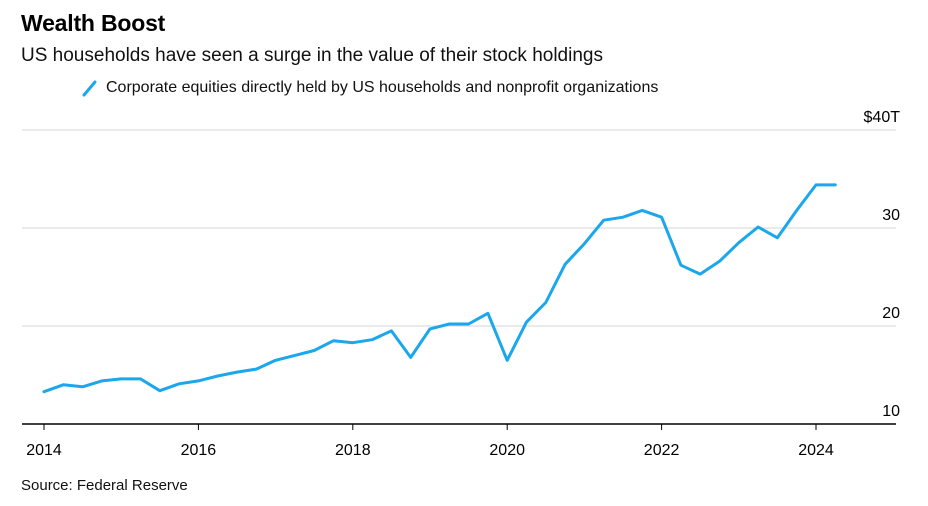  I want to click on source-note: Source: Federal Reserve, so click(104, 485).